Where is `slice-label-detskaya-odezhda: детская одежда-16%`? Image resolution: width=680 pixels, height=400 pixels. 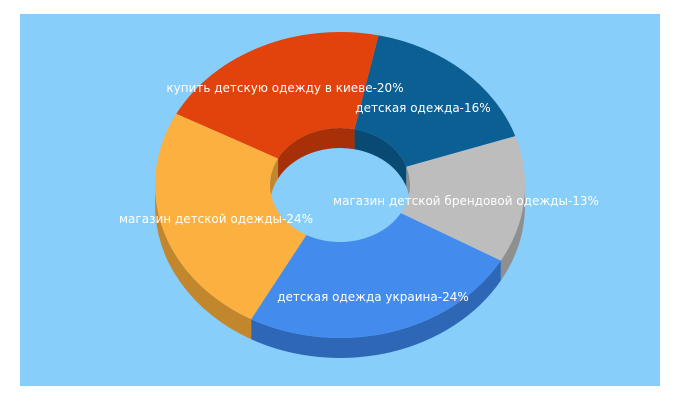 slice-label-detskaya-odezhda: детская одежда-16% is located at coordinates (422, 108).